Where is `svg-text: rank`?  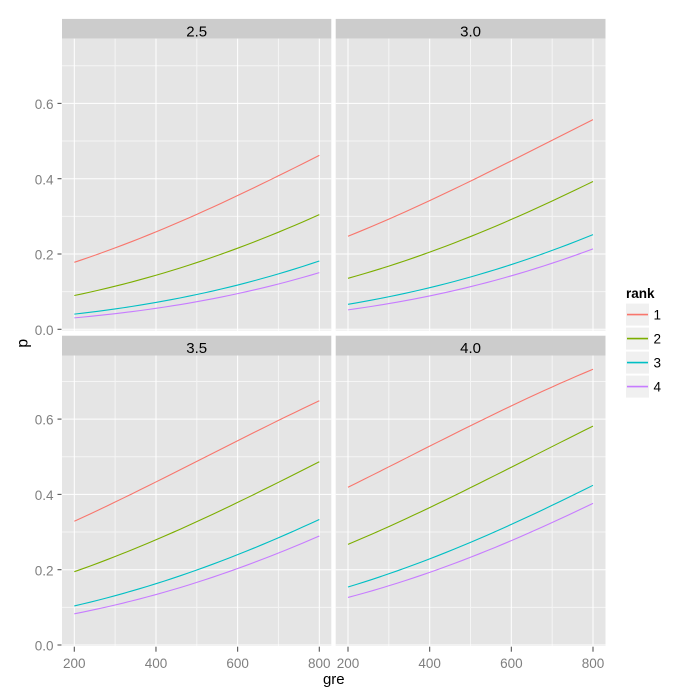 svg-text: rank is located at coordinates (640, 293).